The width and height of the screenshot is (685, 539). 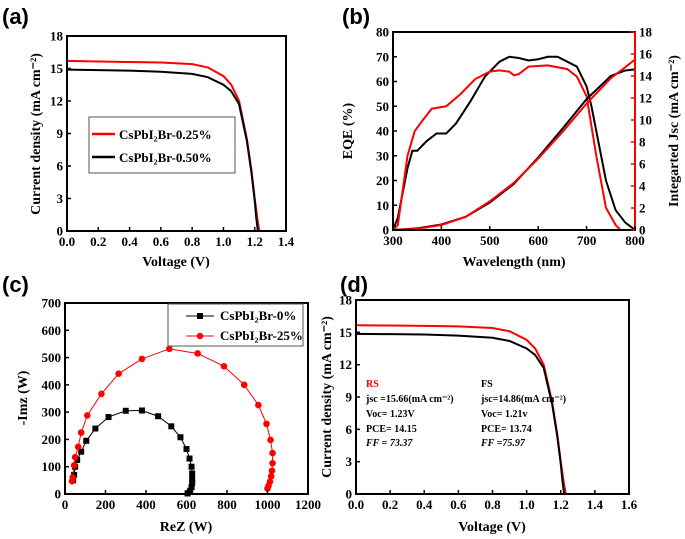 I want to click on c-ytick-label: 0, so click(x=58, y=494).